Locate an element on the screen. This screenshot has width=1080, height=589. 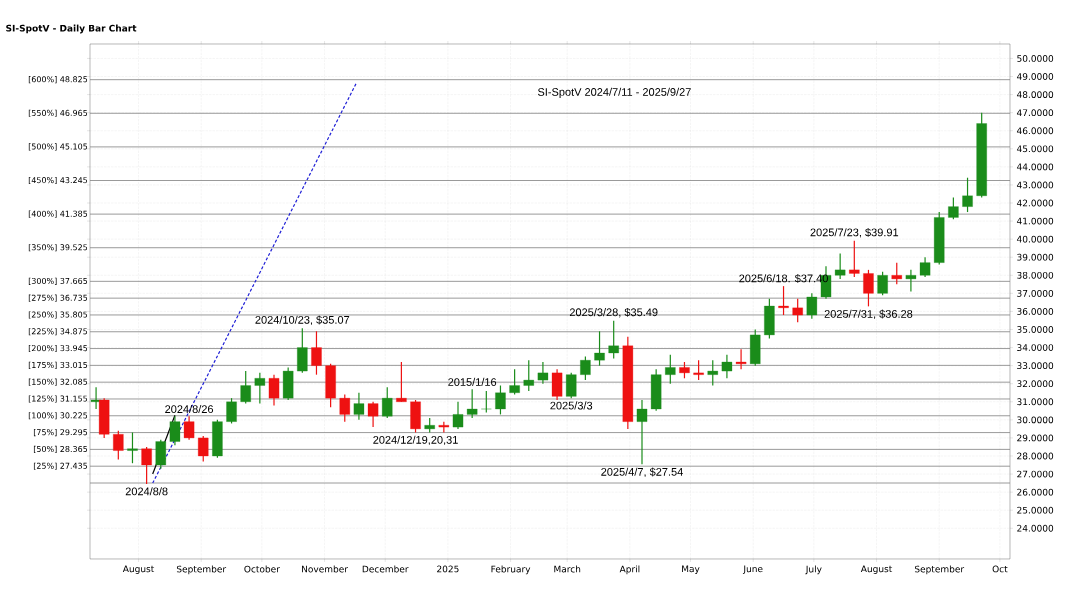
y-tick-label: 45.0000 is located at coordinates (1035, 149).